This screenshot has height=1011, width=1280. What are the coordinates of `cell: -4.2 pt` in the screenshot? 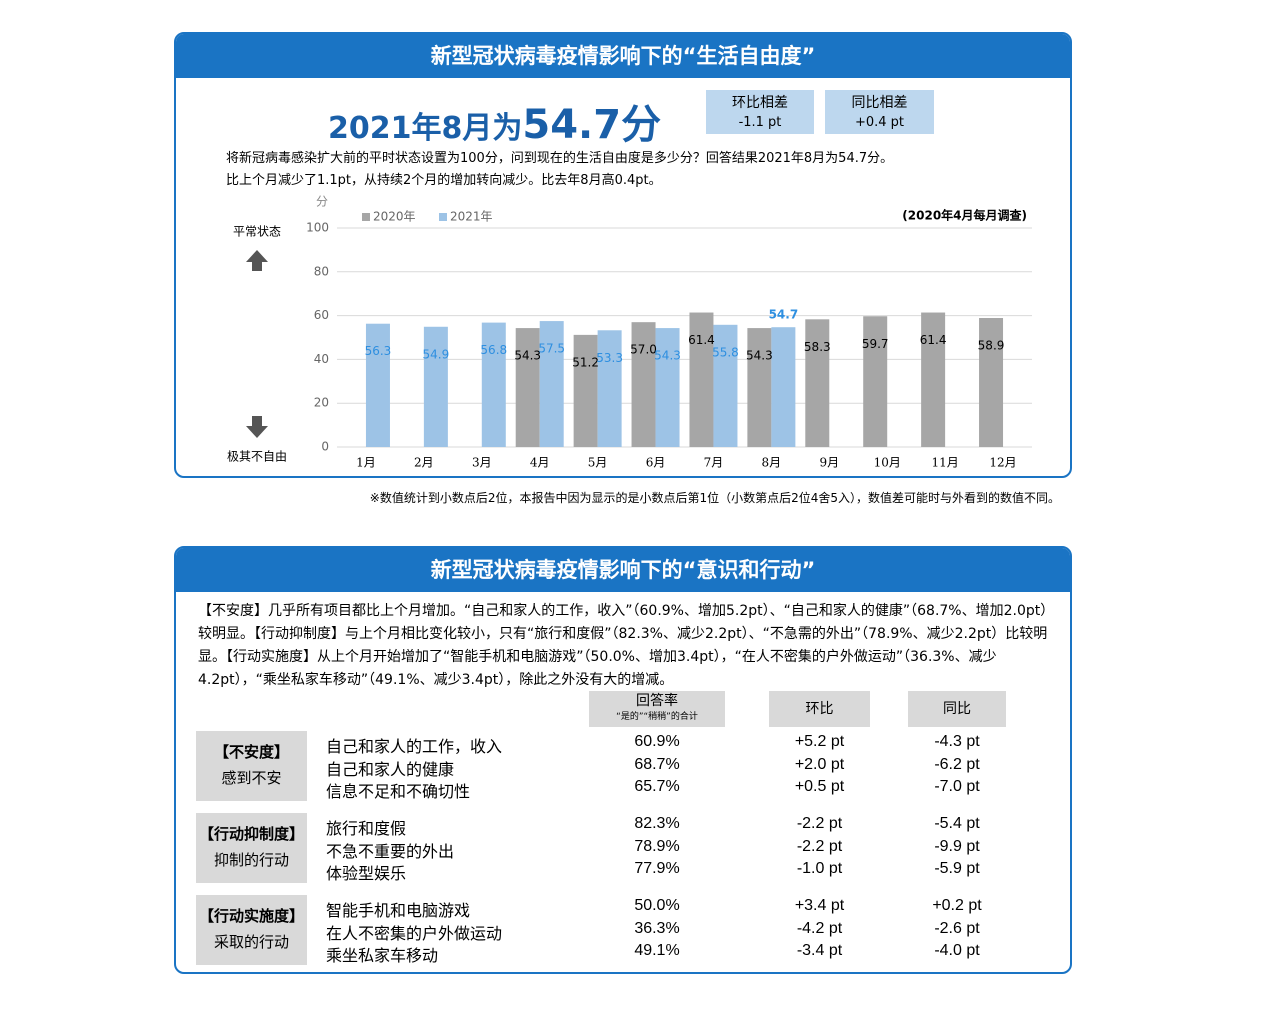 It's located at (819, 928).